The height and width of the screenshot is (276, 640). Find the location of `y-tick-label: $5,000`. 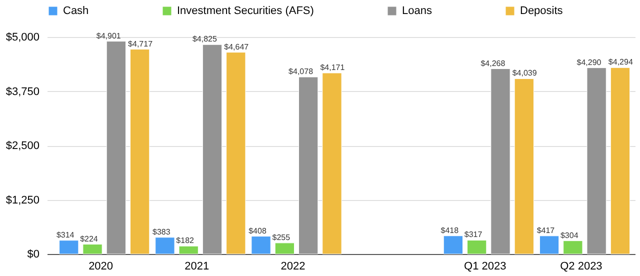

y-tick-label: $5,000 is located at coordinates (23, 38).